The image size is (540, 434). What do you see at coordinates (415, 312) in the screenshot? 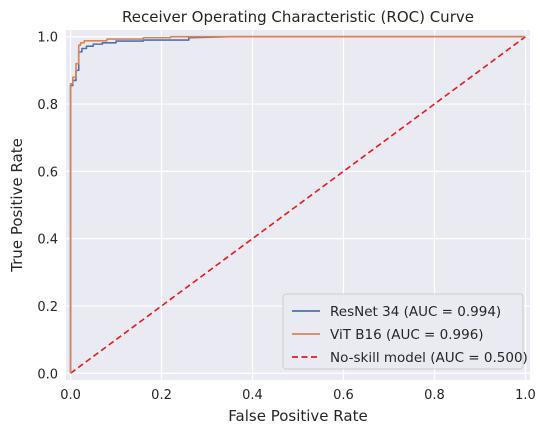
I see `legend-label-0: ResNet 34 (AUC = 0.994)` at bounding box center [415, 312].